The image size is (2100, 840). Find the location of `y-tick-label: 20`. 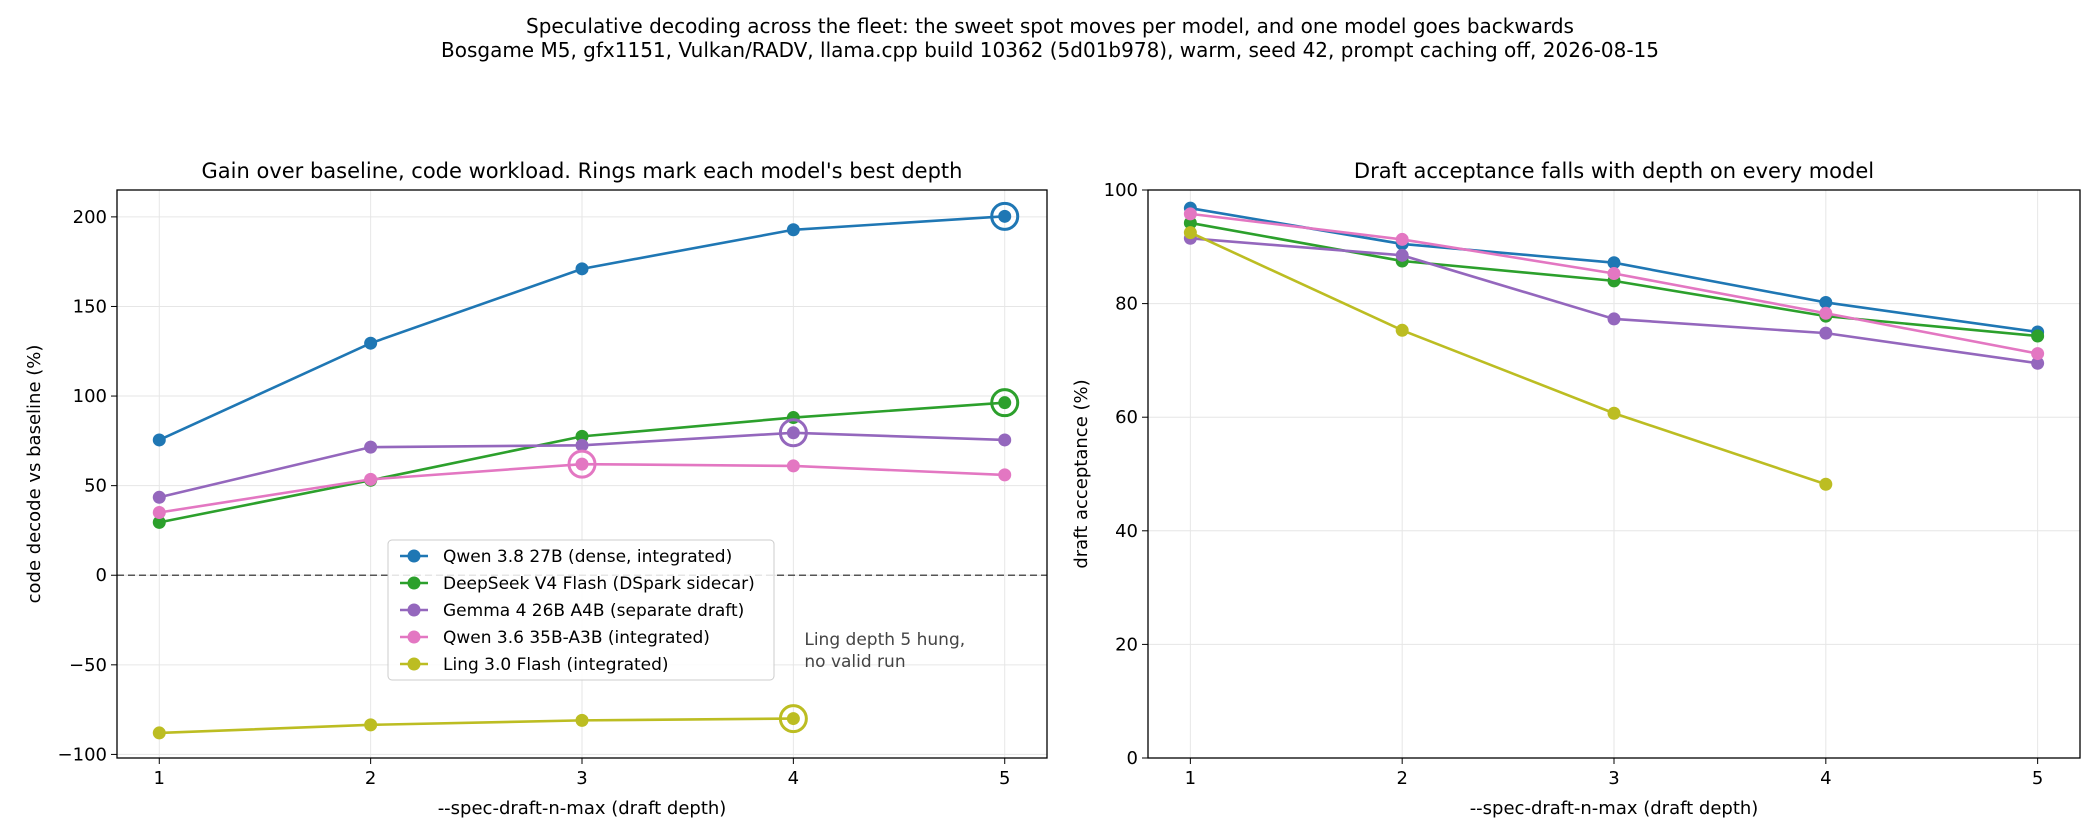

y-tick-label: 20 is located at coordinates (1126, 644).